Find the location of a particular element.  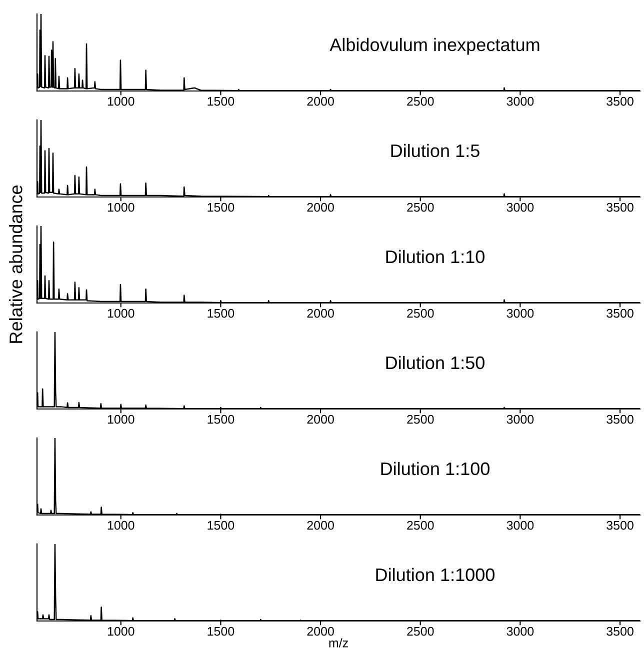

text: Dilution 1:1000 is located at coordinates (435, 575).